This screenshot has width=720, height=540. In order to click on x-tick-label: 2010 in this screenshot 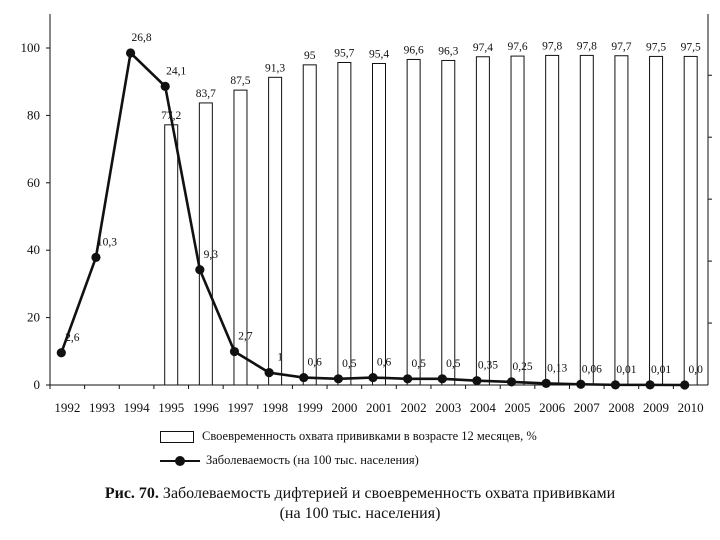, I will do `click(691, 407)`.